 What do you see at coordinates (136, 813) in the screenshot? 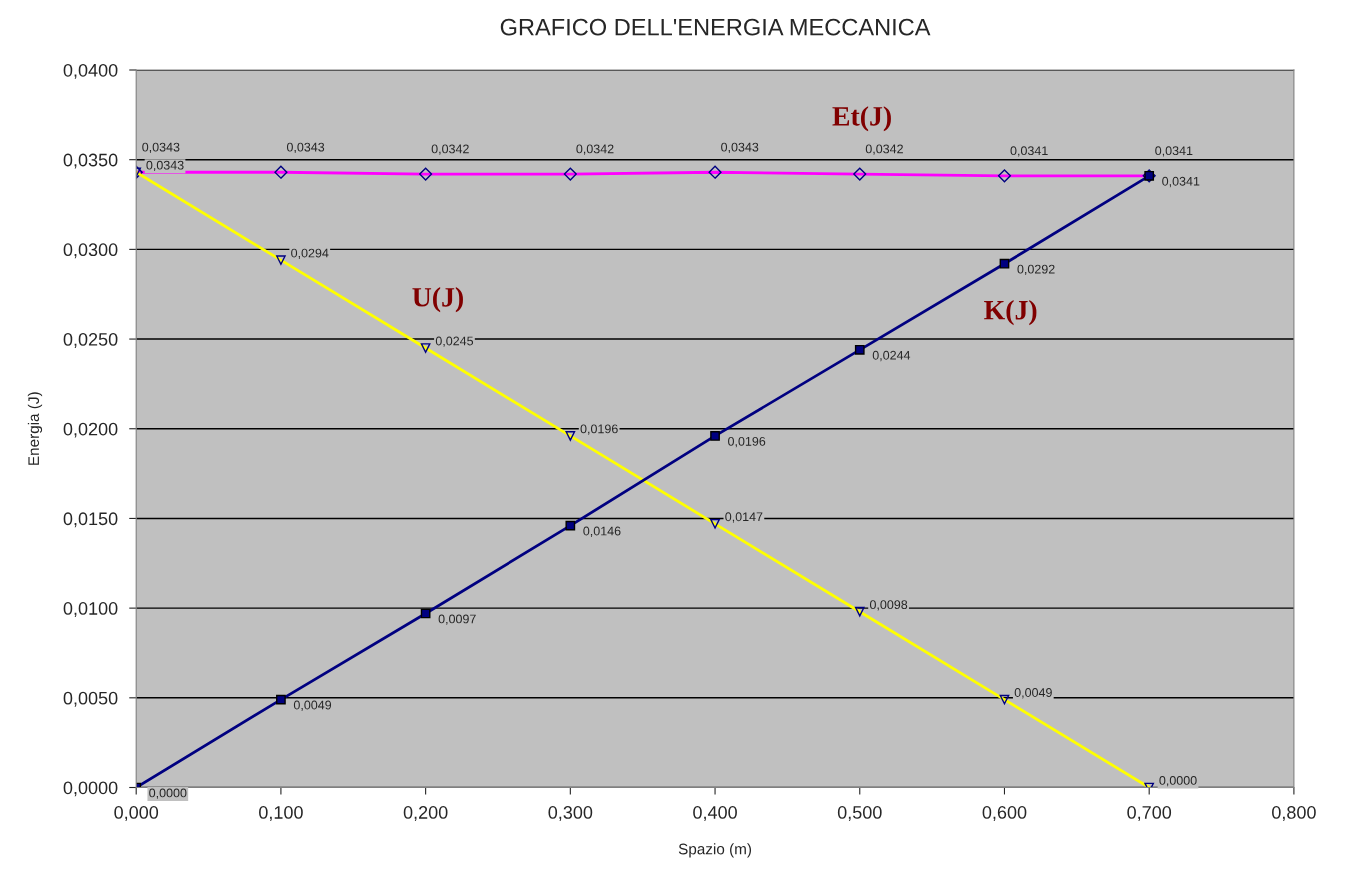
I see `x-tick-label: 0,000` at bounding box center [136, 813].